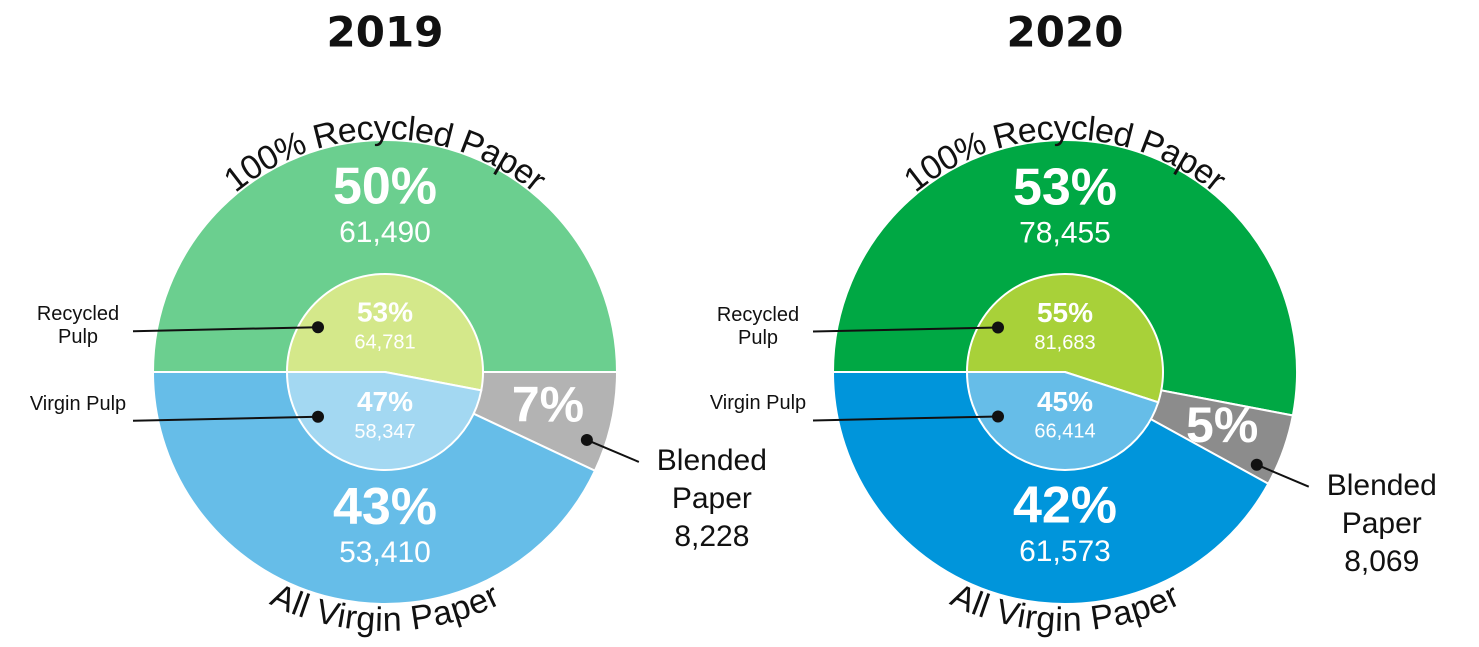  Describe the element at coordinates (1065, 32) in the screenshot. I see `chart-title: 2020` at that location.